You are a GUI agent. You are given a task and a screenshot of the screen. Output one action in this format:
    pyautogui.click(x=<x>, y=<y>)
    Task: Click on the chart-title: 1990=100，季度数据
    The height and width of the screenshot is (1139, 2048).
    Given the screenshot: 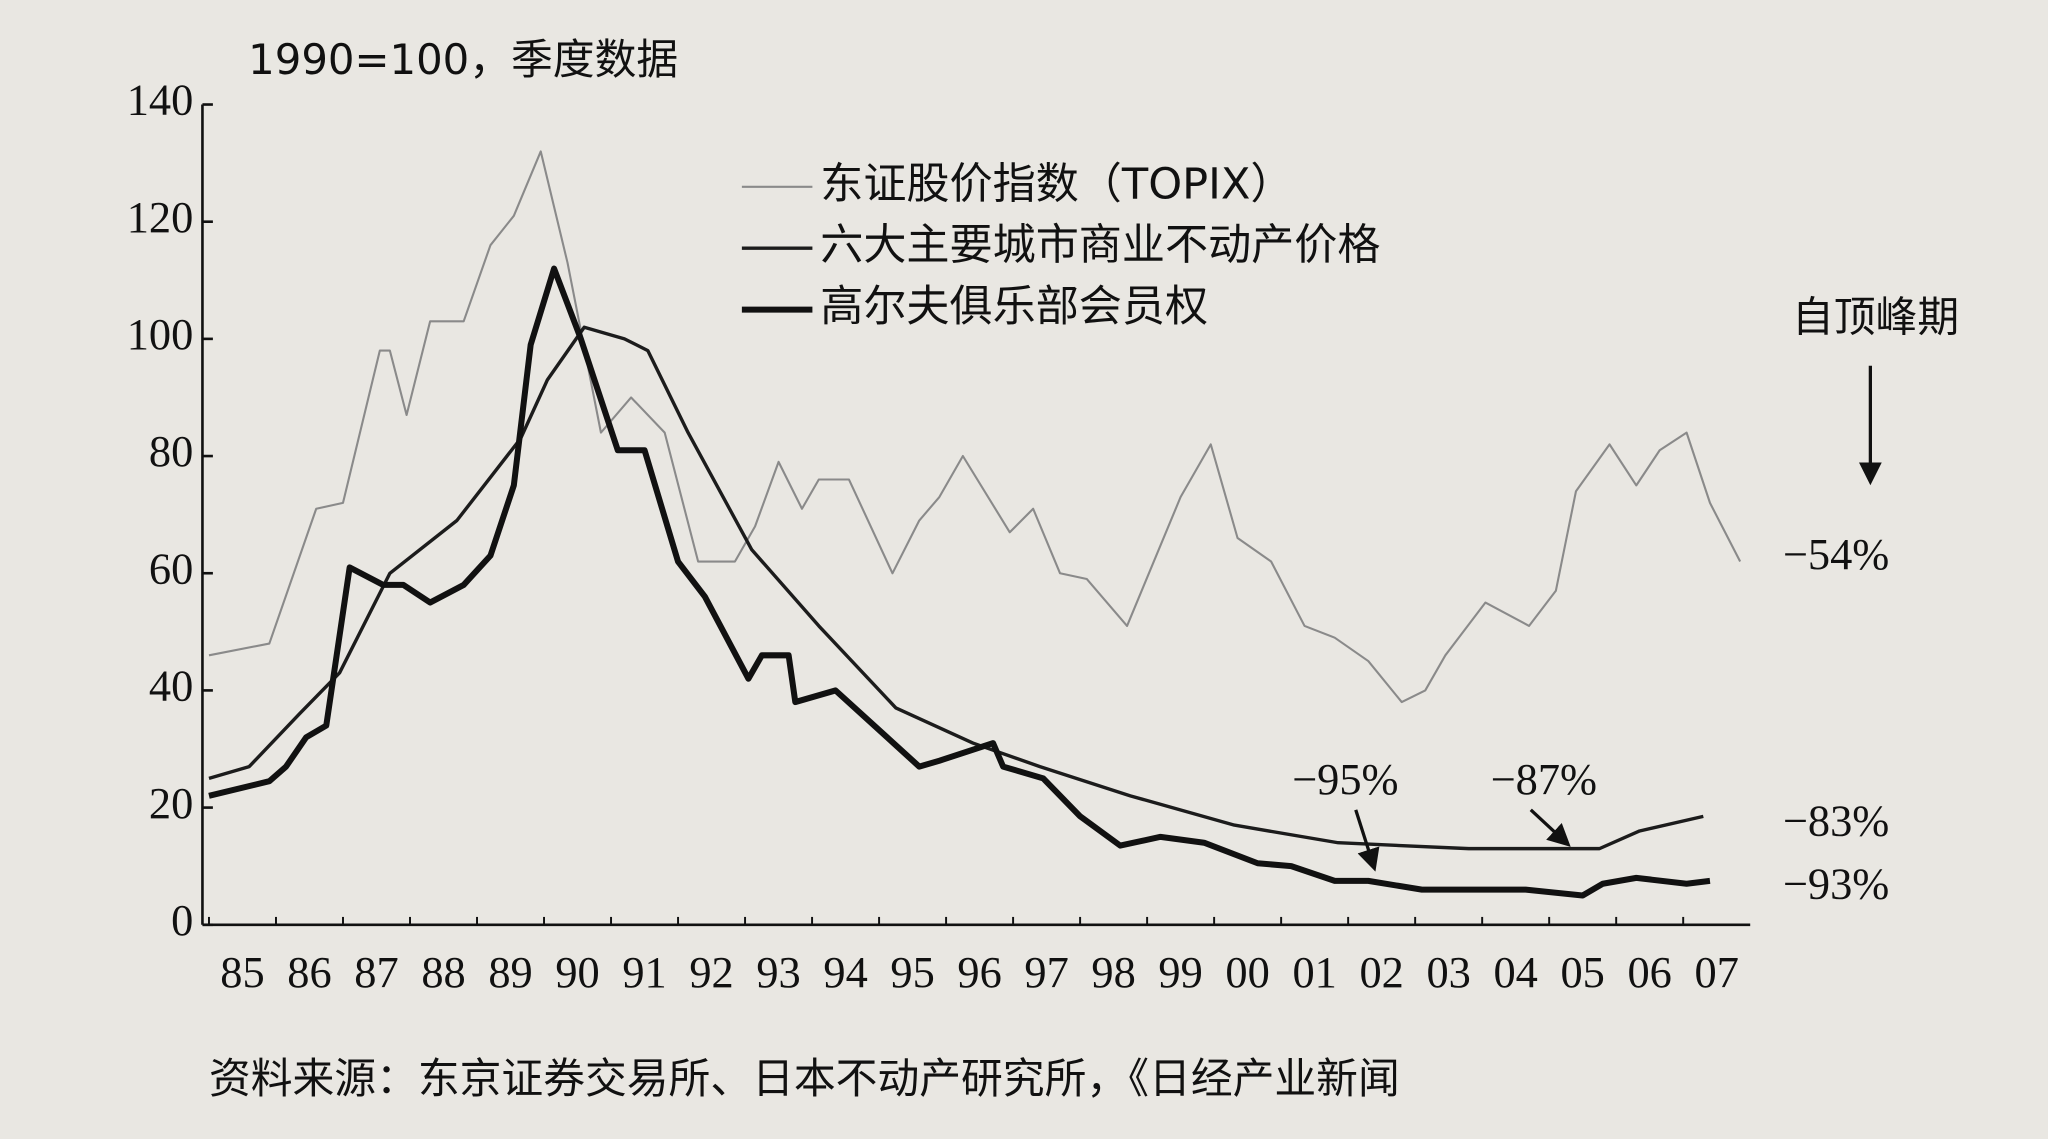 What is the action you would take?
    pyautogui.click(x=463, y=59)
    